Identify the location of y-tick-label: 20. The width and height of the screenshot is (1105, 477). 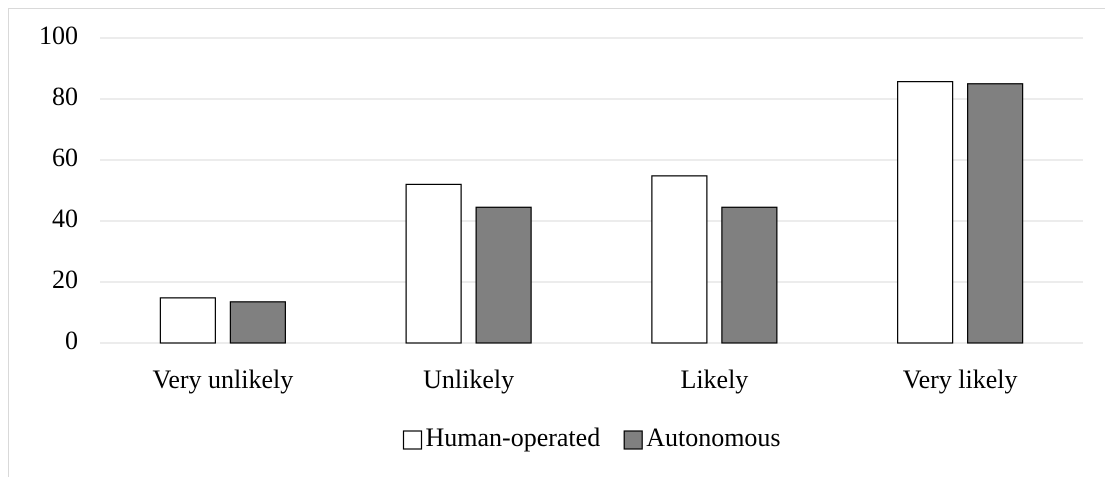
(65, 279).